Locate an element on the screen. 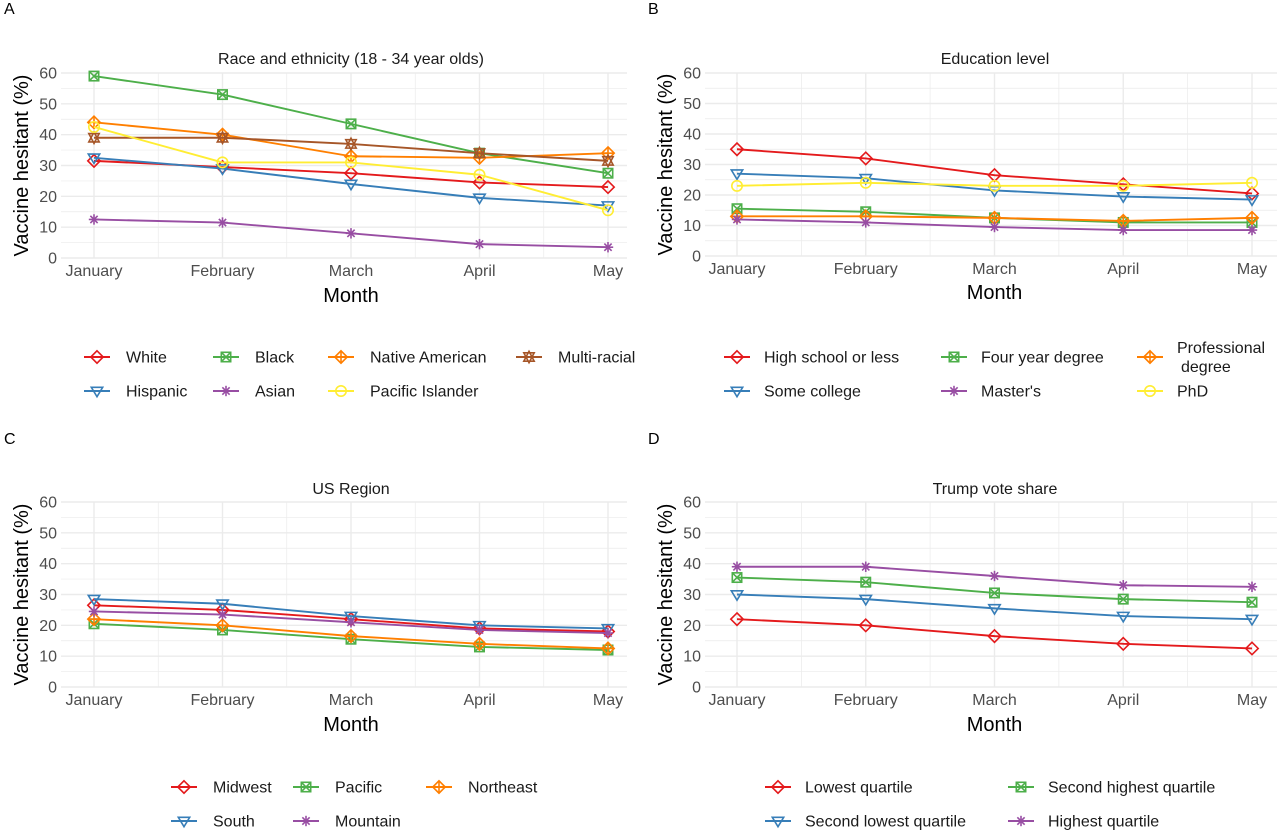  legend-label: Second highest quartile is located at coordinates (1131, 788).